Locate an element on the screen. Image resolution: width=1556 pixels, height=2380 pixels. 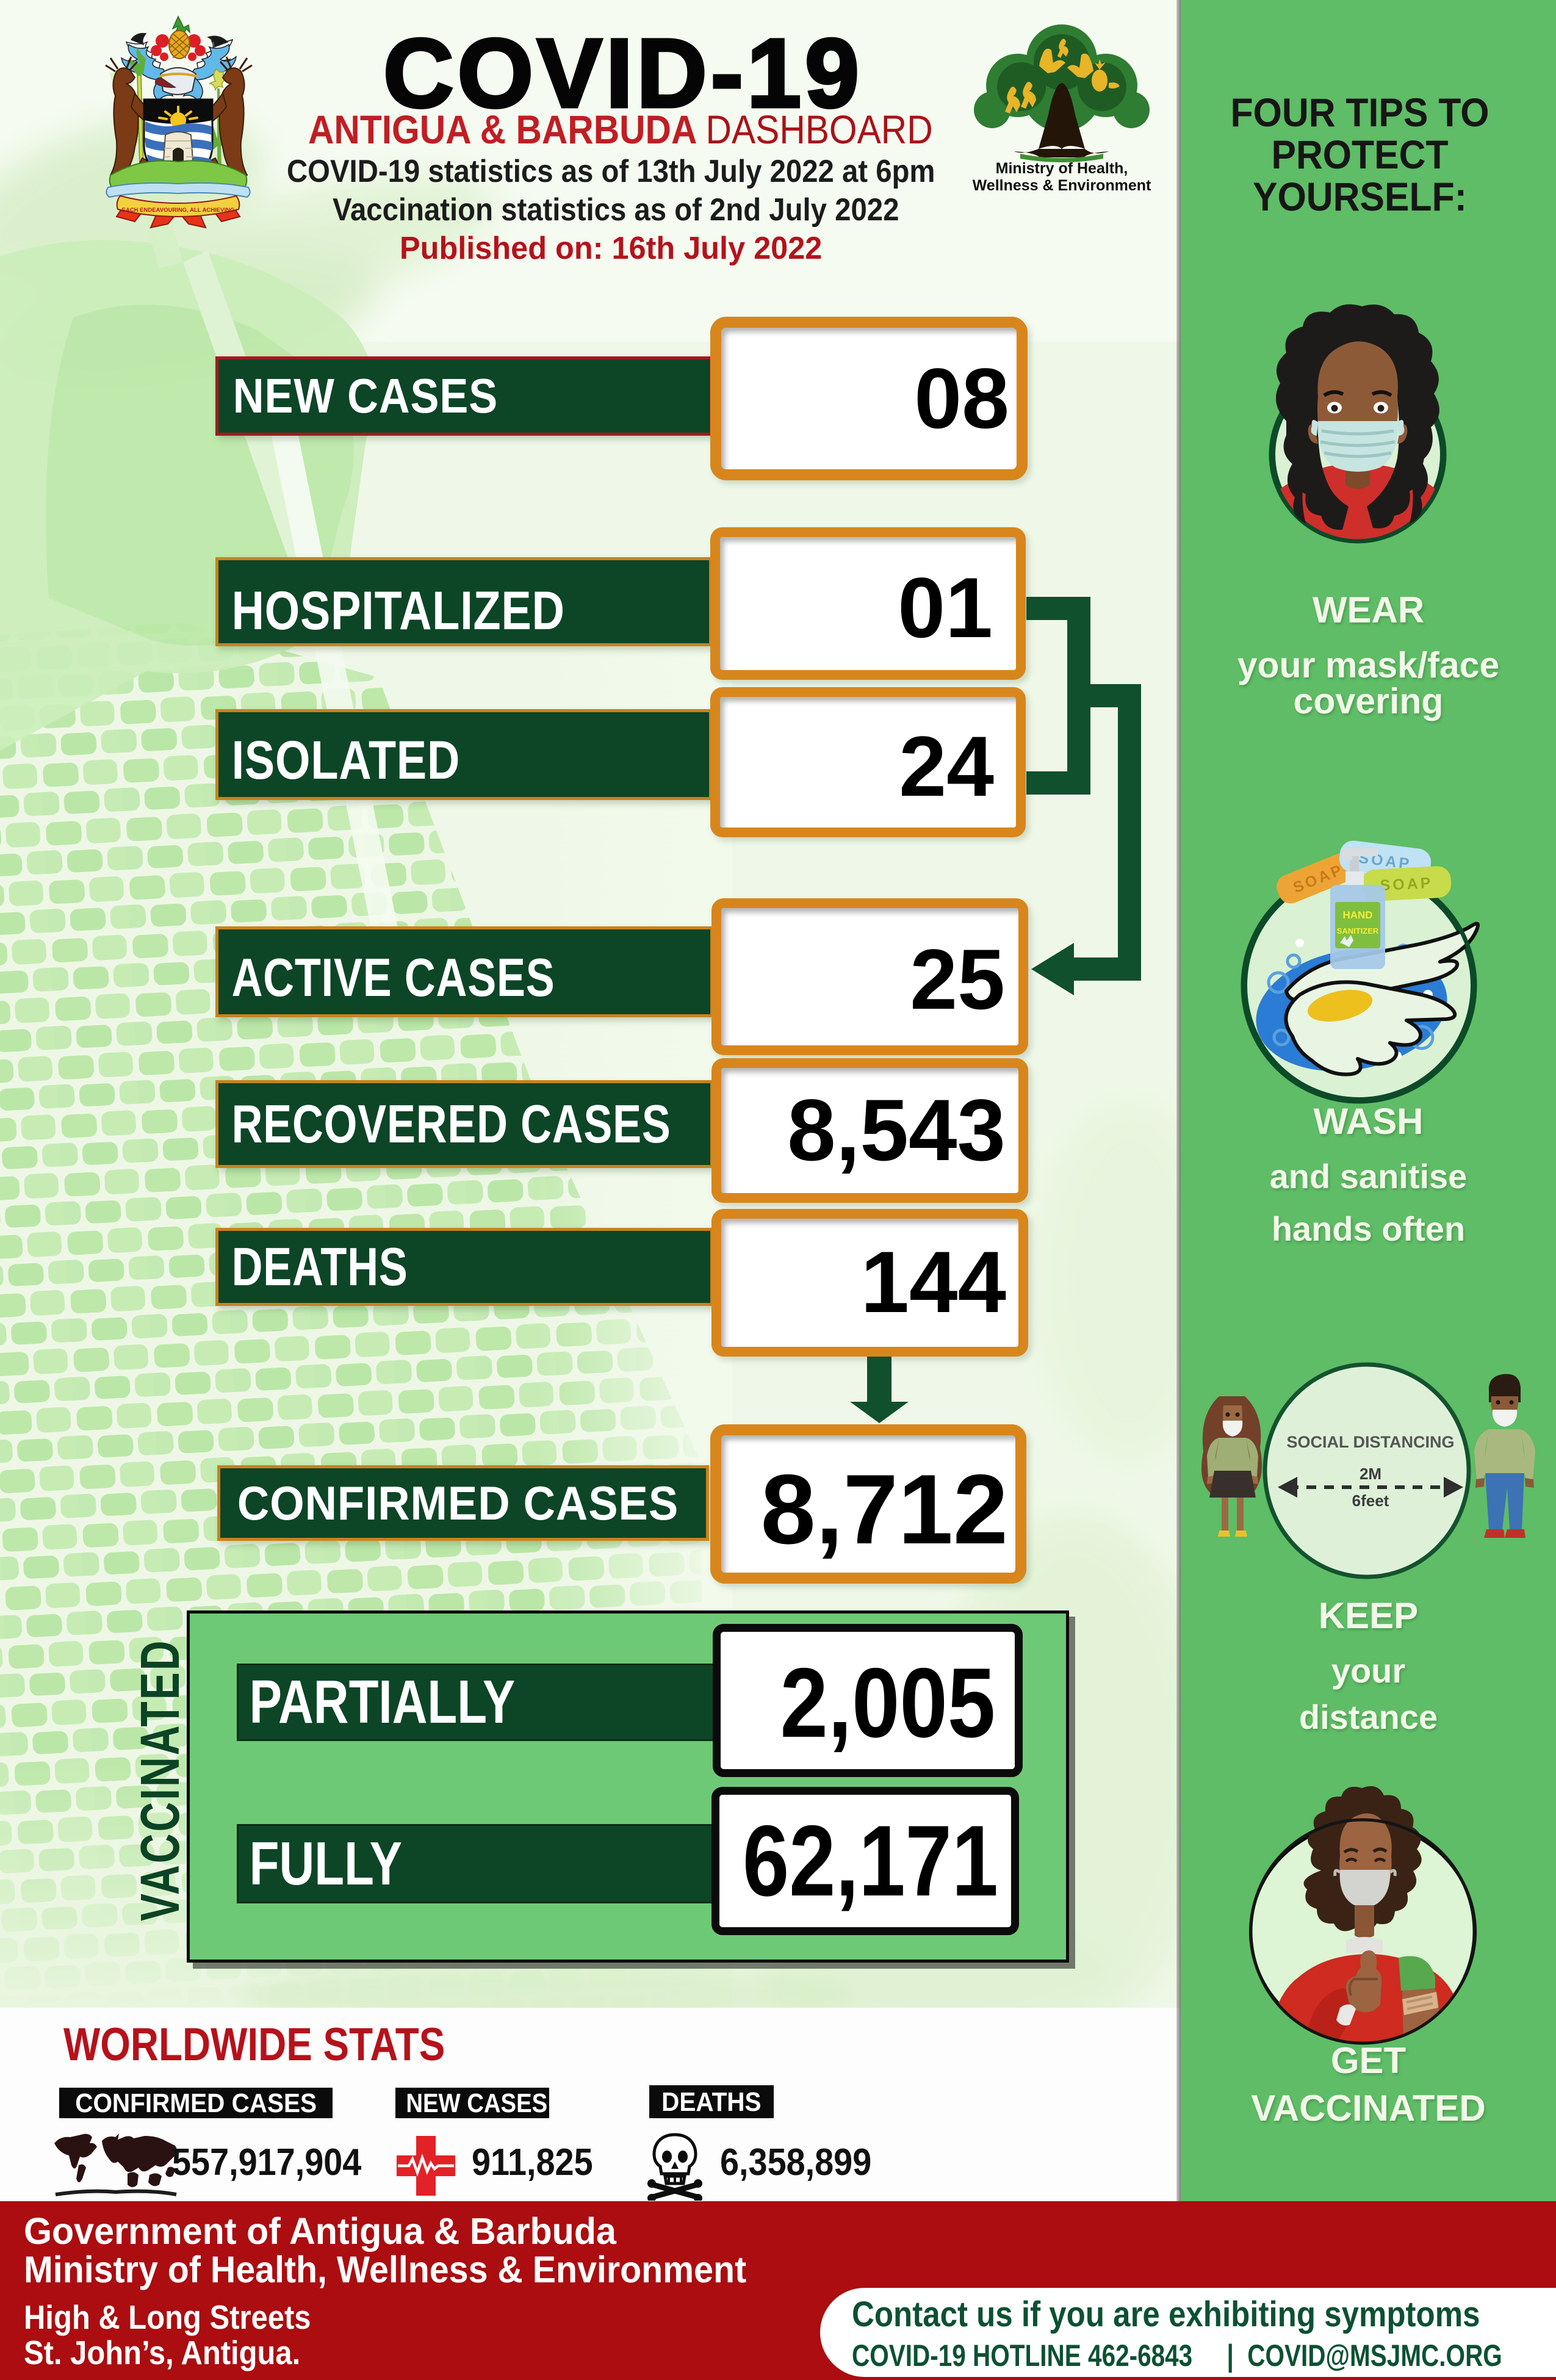
svg-text: SANITIZER is located at coordinates (1358, 931).